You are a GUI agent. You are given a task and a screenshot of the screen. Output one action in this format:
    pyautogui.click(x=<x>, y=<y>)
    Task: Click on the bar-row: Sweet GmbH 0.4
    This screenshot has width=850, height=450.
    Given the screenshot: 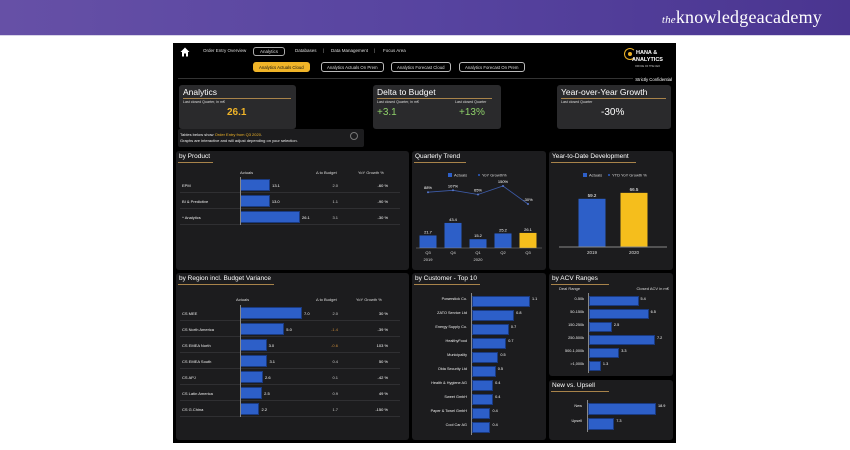 What is the action you would take?
    pyautogui.click(x=479, y=400)
    